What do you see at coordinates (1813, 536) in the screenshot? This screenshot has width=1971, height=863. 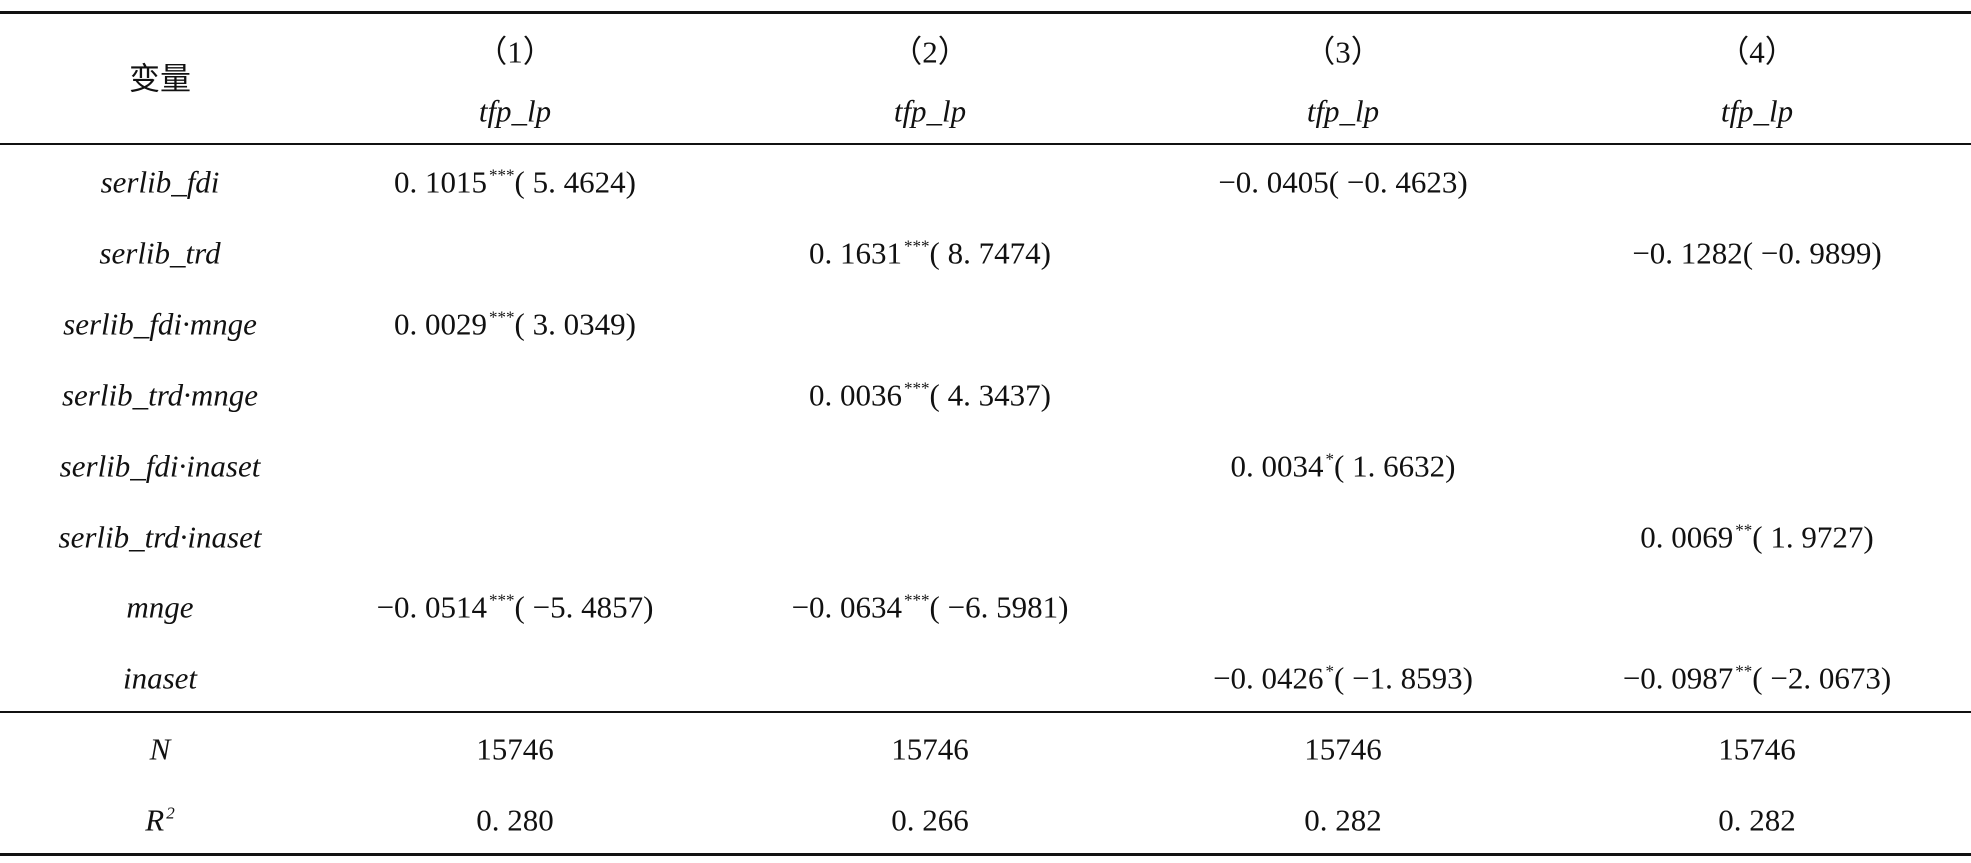 I see `t-statistic: ( 1. 9727)` at bounding box center [1813, 536].